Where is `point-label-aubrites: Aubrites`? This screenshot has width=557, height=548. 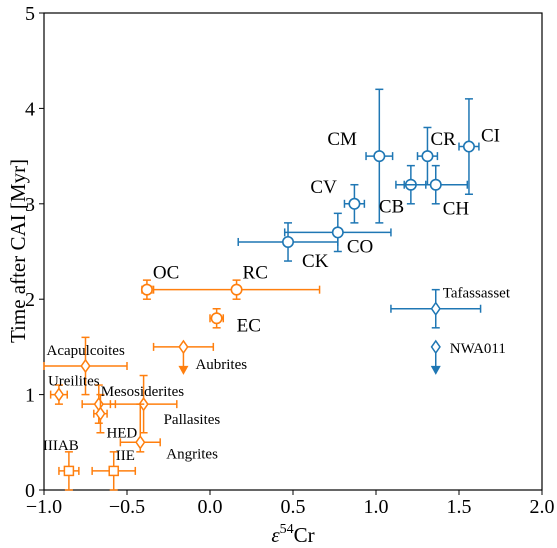 point-label-aubrites: Aubrites is located at coordinates (221, 365).